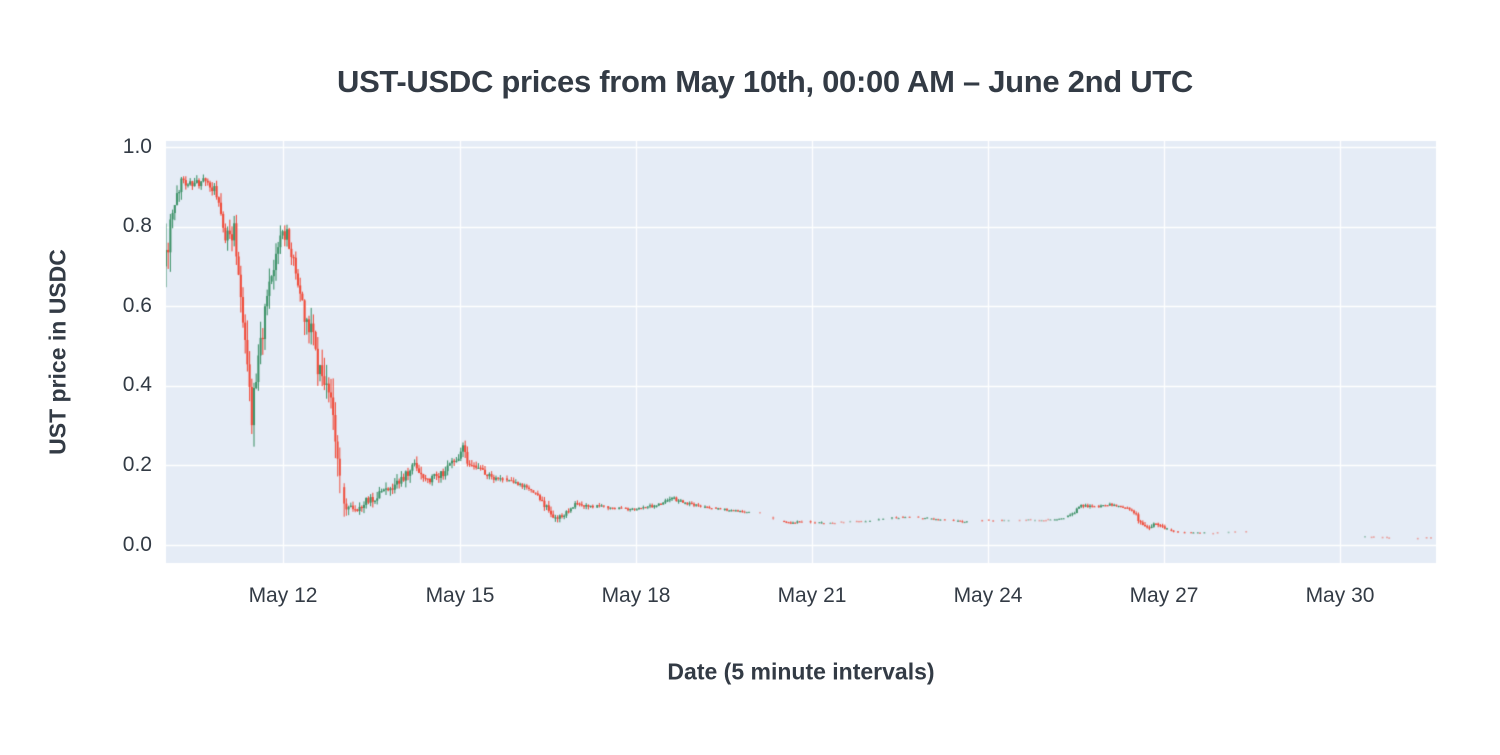  Describe the element at coordinates (460, 595) in the screenshot. I see `x-tick-label: May 15` at that location.